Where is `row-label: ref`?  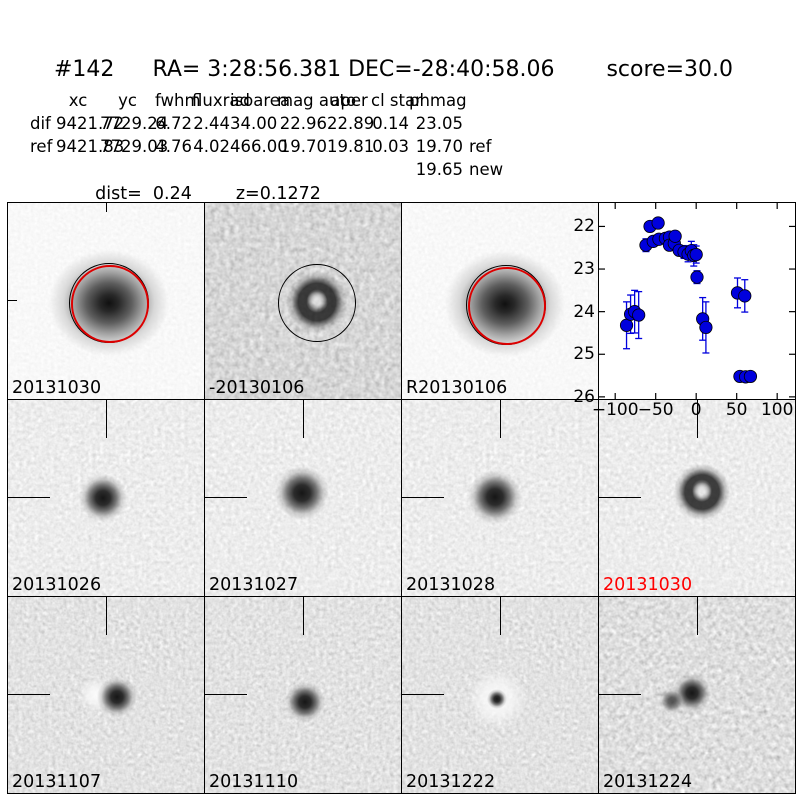 row-label: ref is located at coordinates (41, 146).